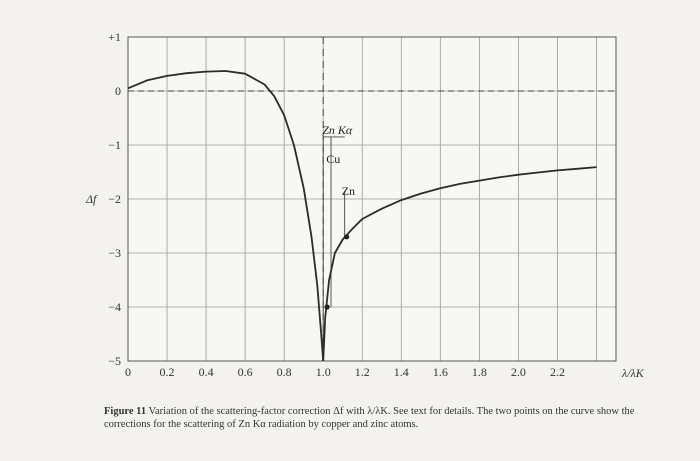 The height and width of the screenshot is (461, 700). Describe the element at coordinates (362, 372) in the screenshot. I see `x-tick-label: 1.2` at that location.